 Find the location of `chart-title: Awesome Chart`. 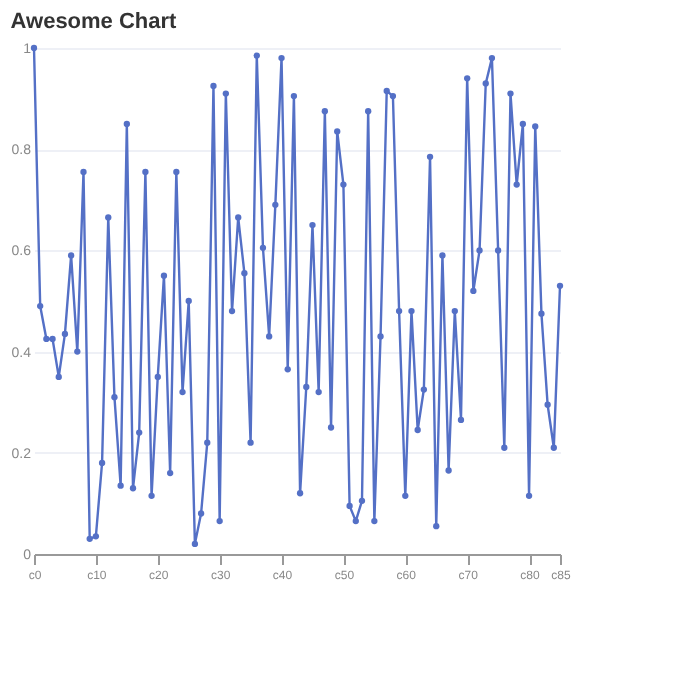

chart-title: Awesome Chart is located at coordinates (94, 22).